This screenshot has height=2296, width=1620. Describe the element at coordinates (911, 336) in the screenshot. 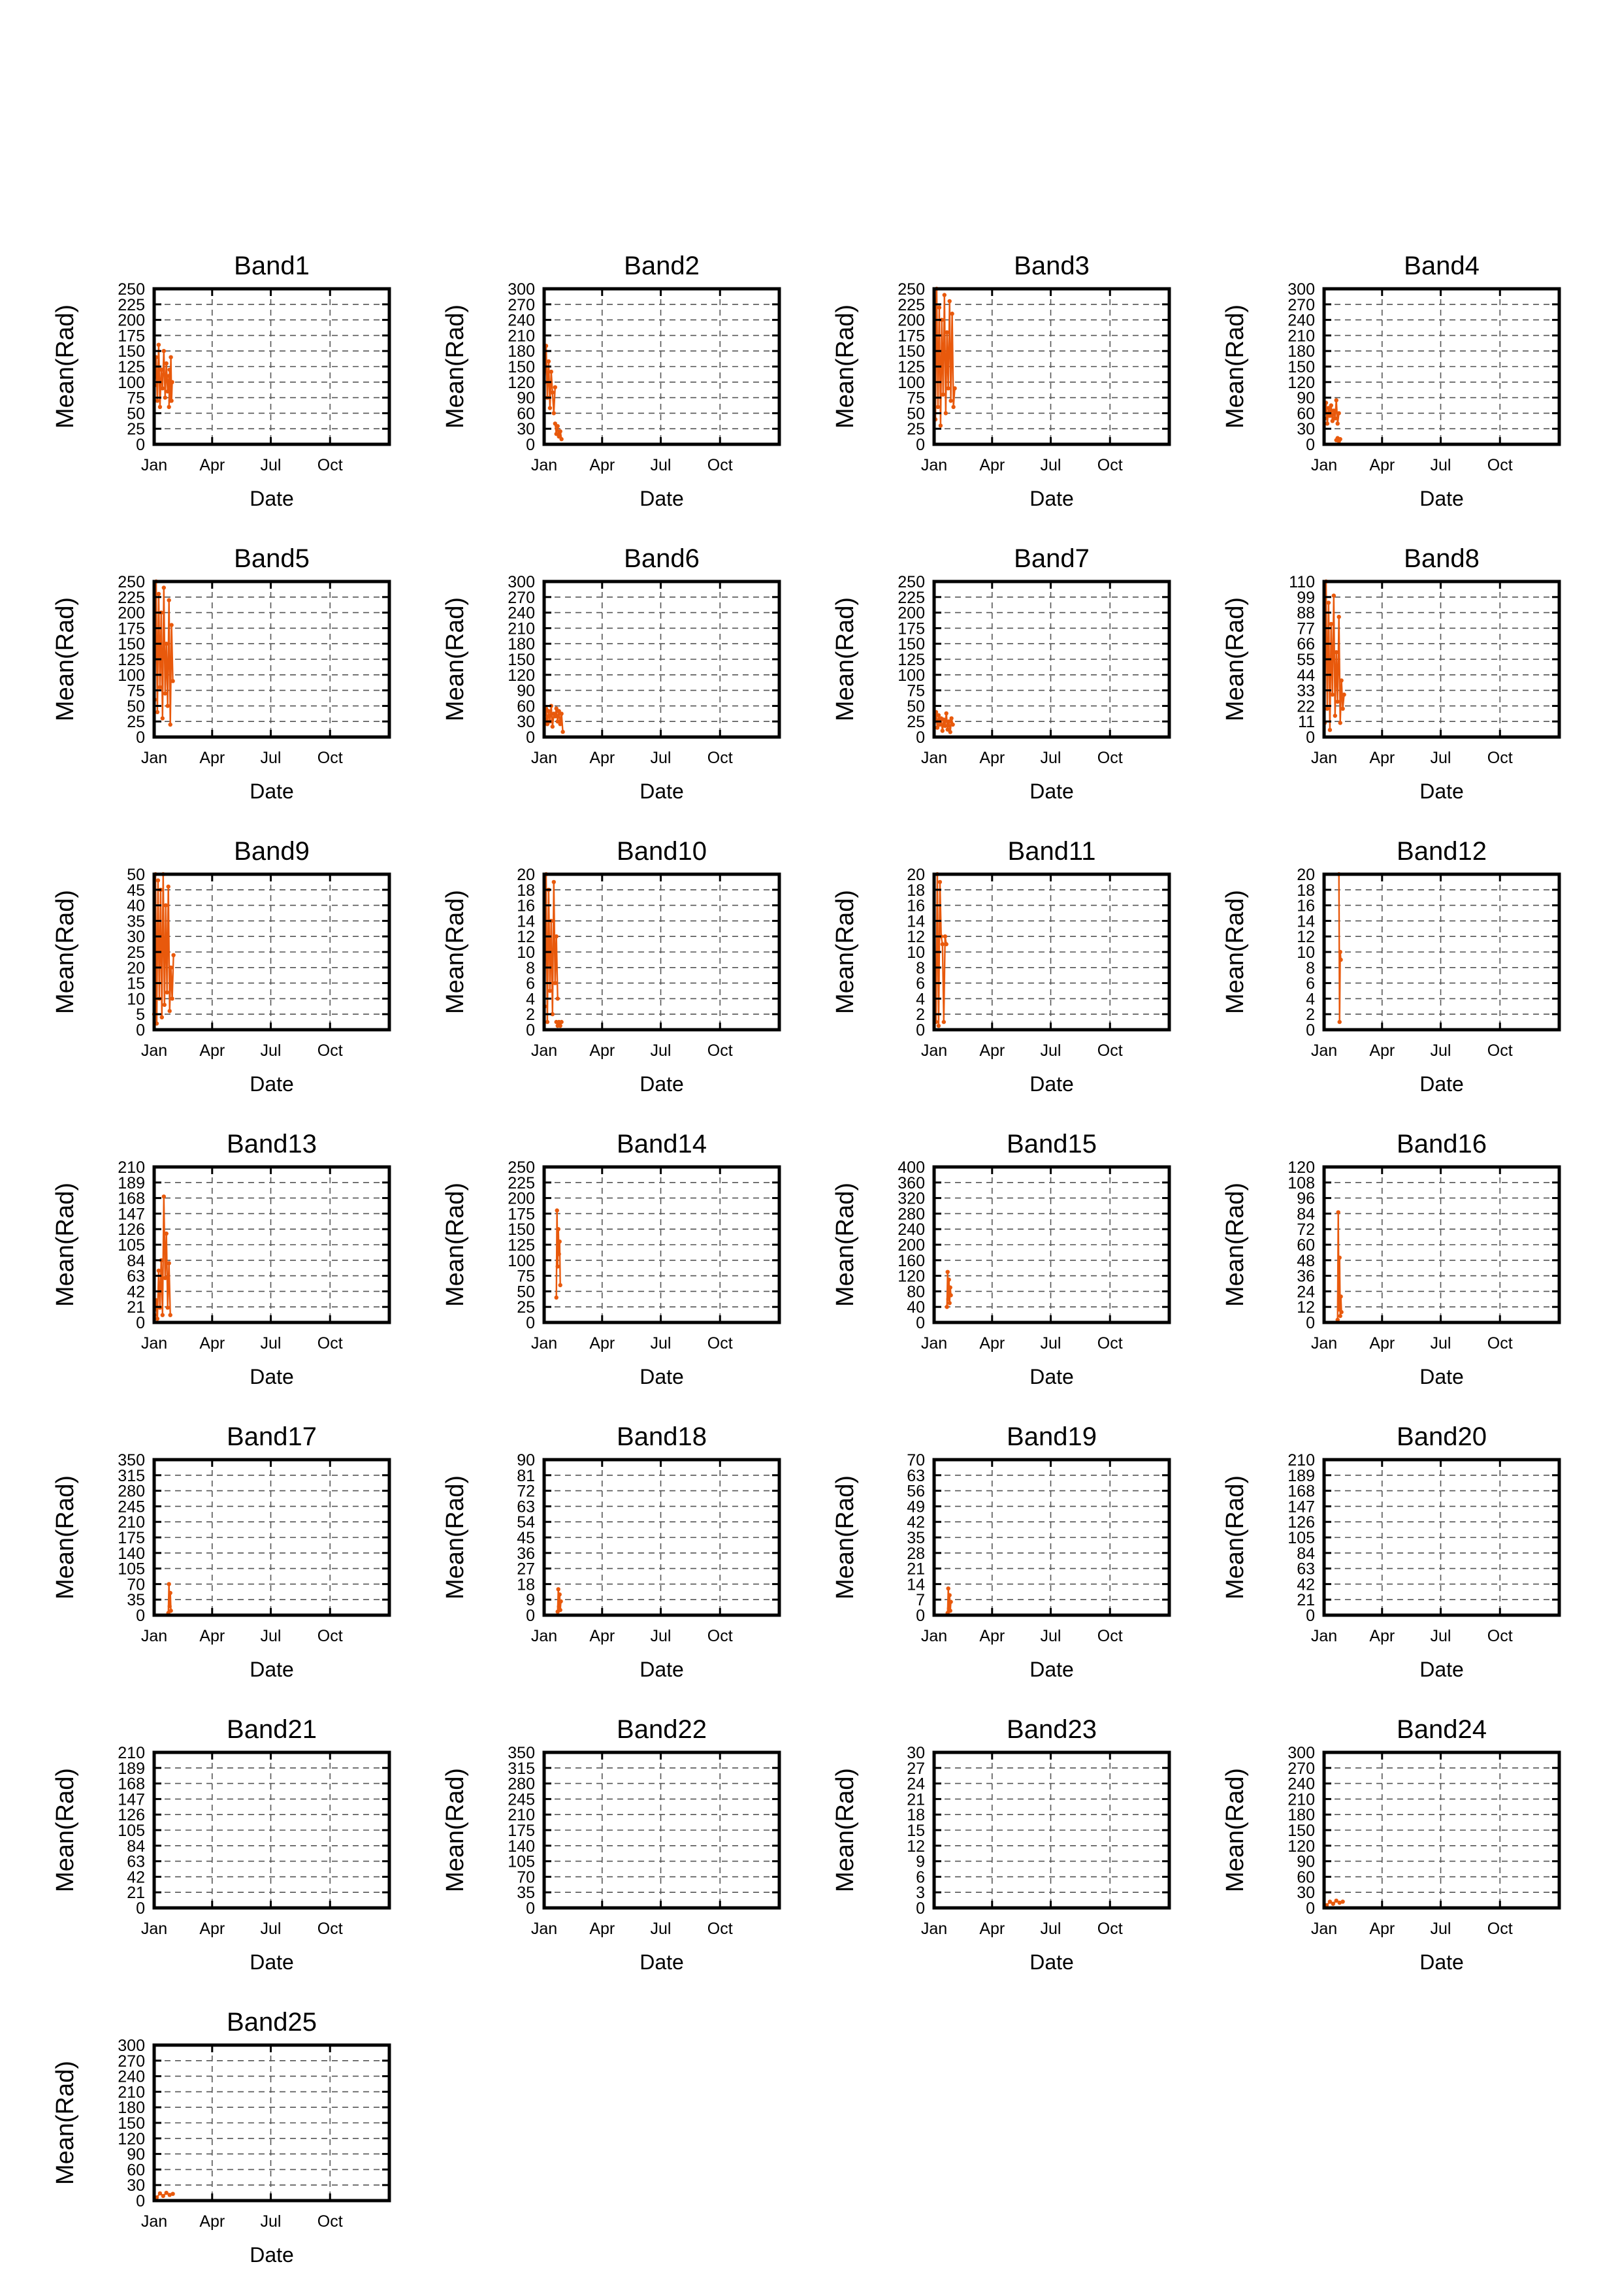

I see `y-tick-label: 175` at that location.